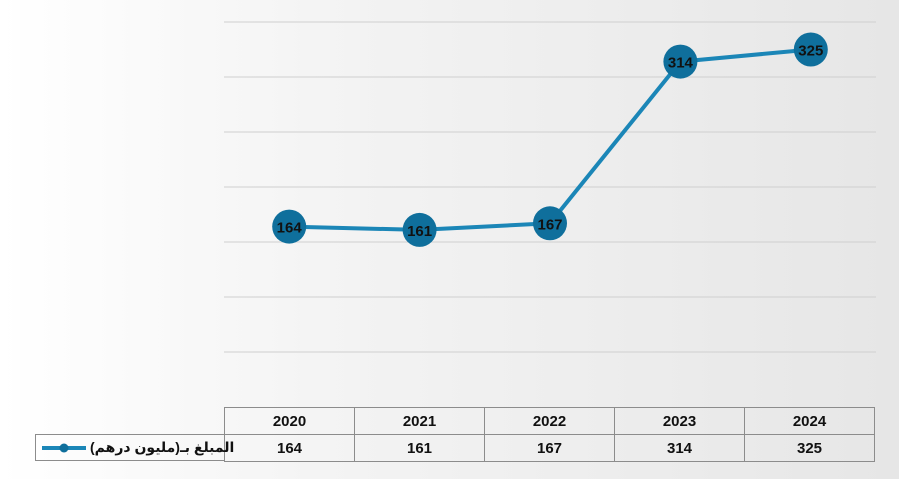 The width and height of the screenshot is (899, 479). I want to click on value-cell-2023: 314, so click(679, 448).